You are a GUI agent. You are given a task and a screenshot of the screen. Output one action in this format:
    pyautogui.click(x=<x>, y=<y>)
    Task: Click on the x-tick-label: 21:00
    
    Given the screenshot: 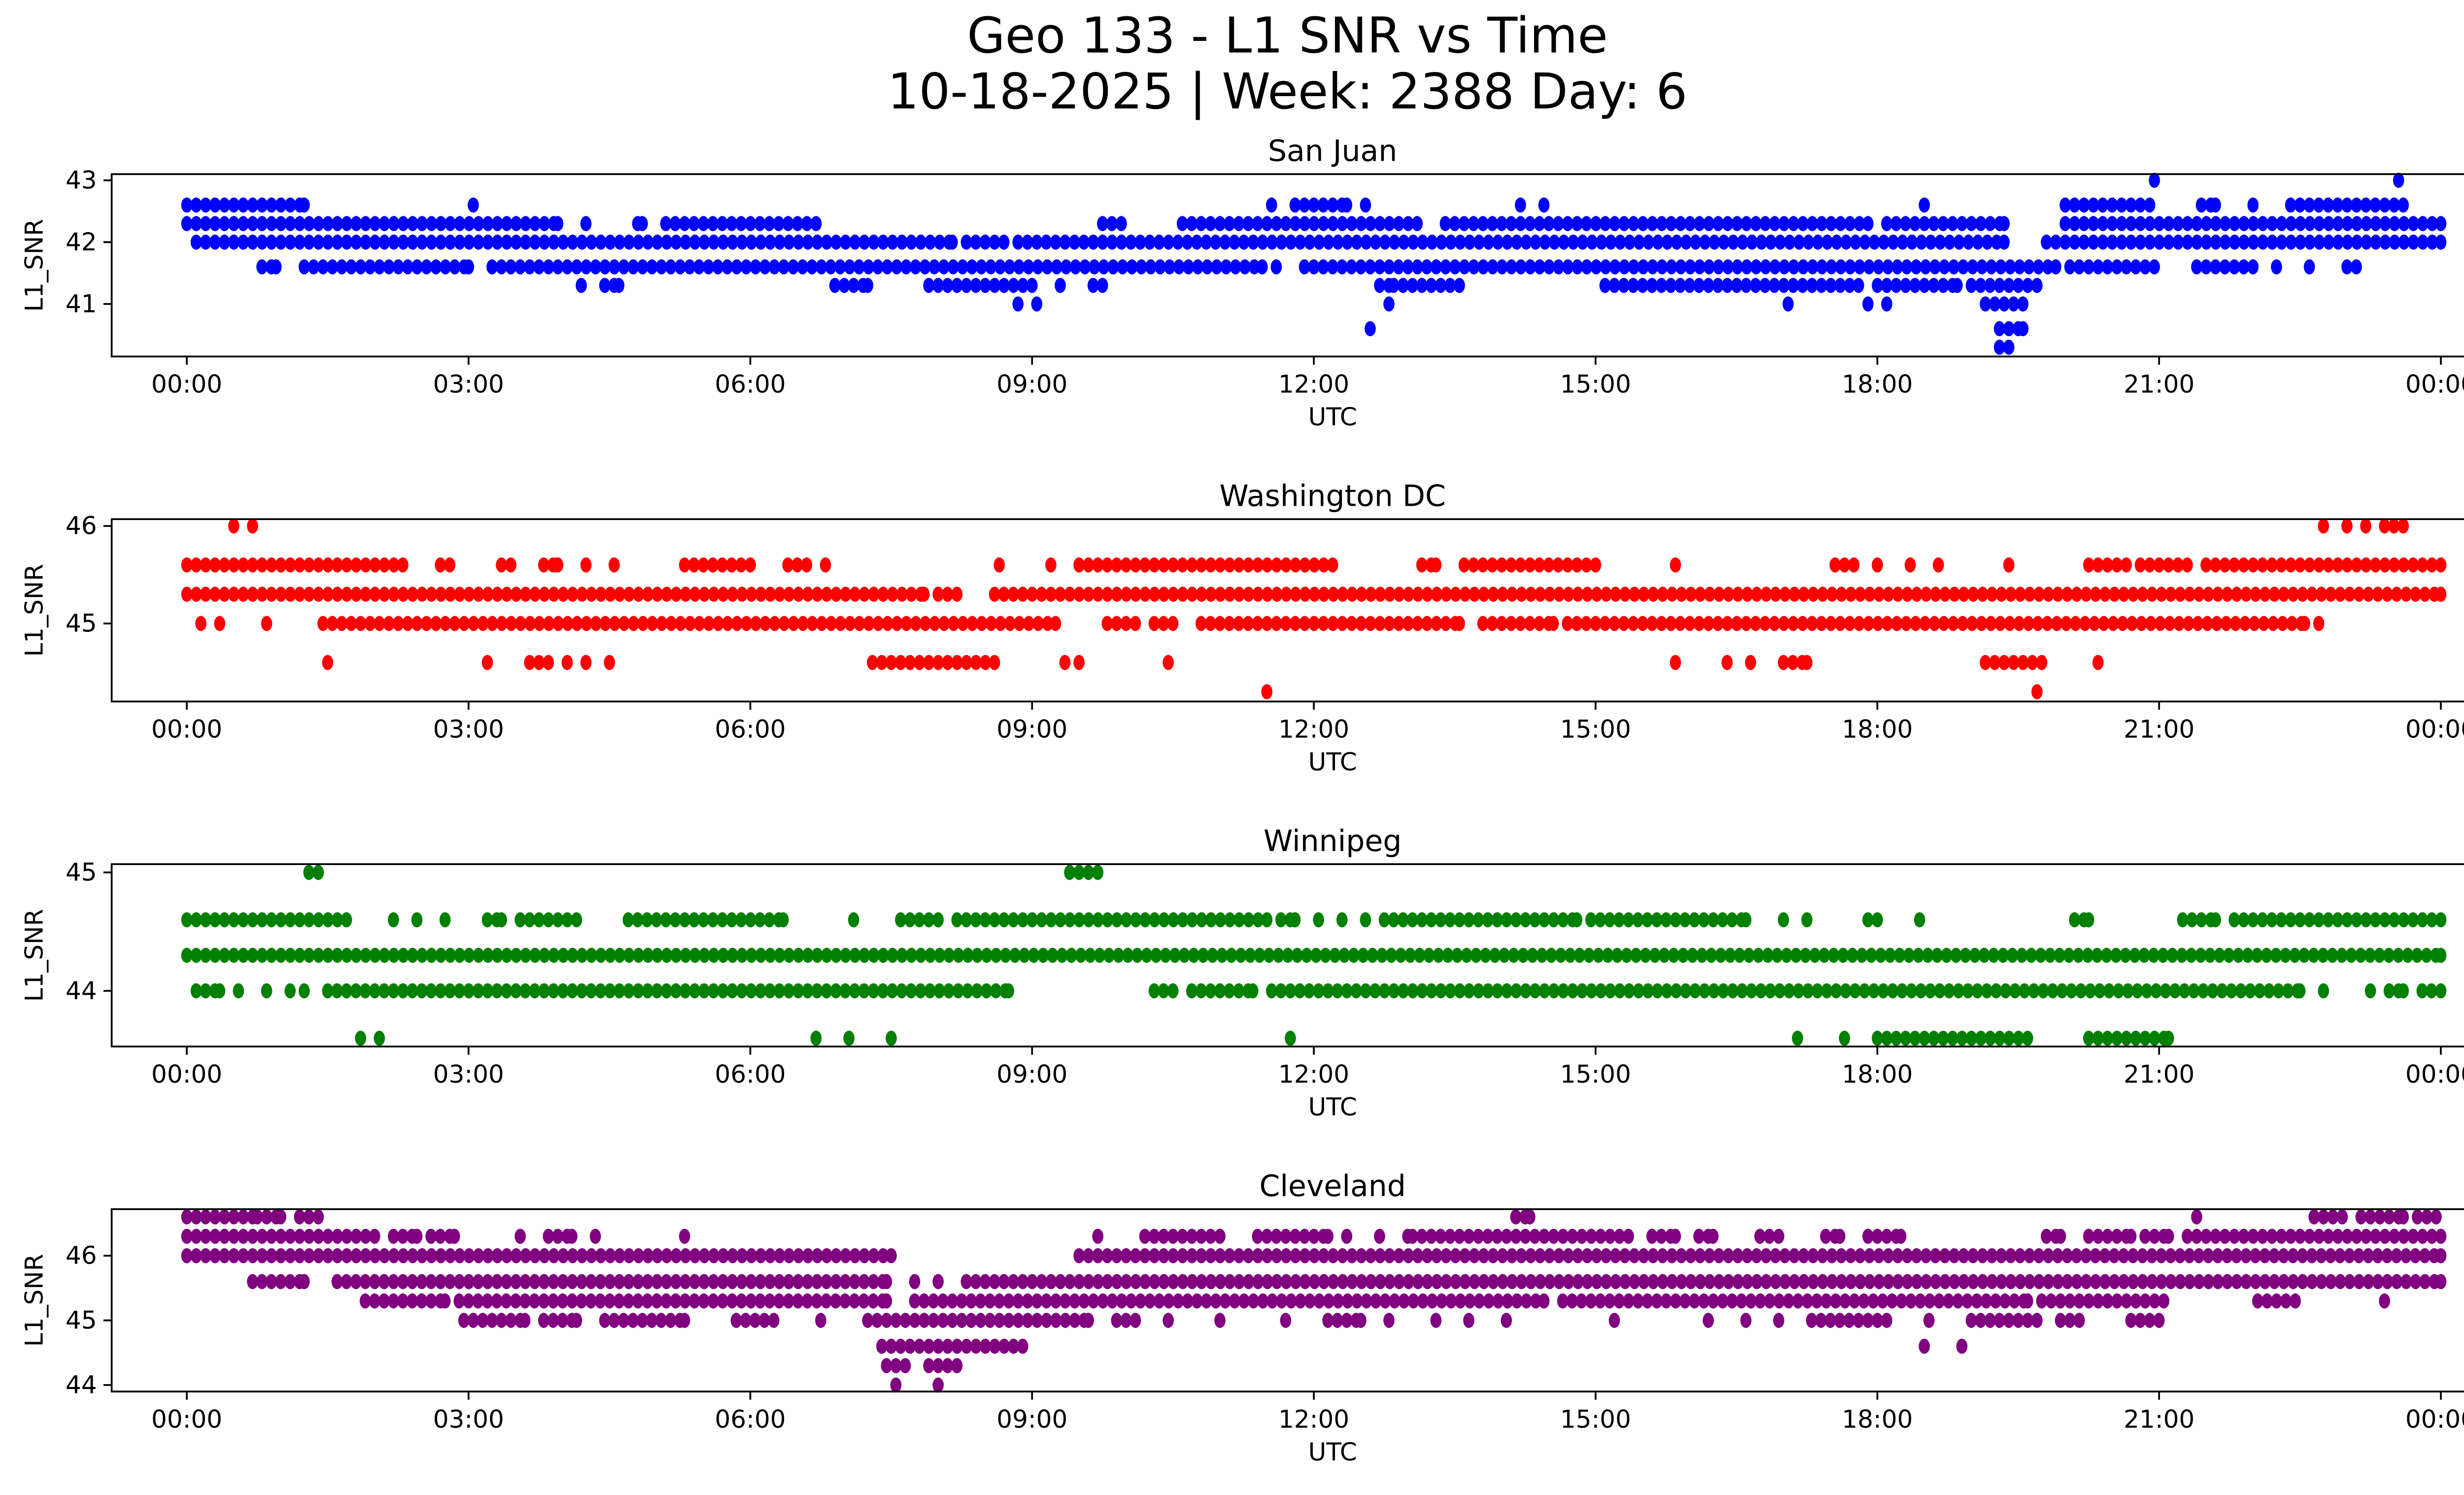 What is the action you would take?
    pyautogui.click(x=2158, y=384)
    